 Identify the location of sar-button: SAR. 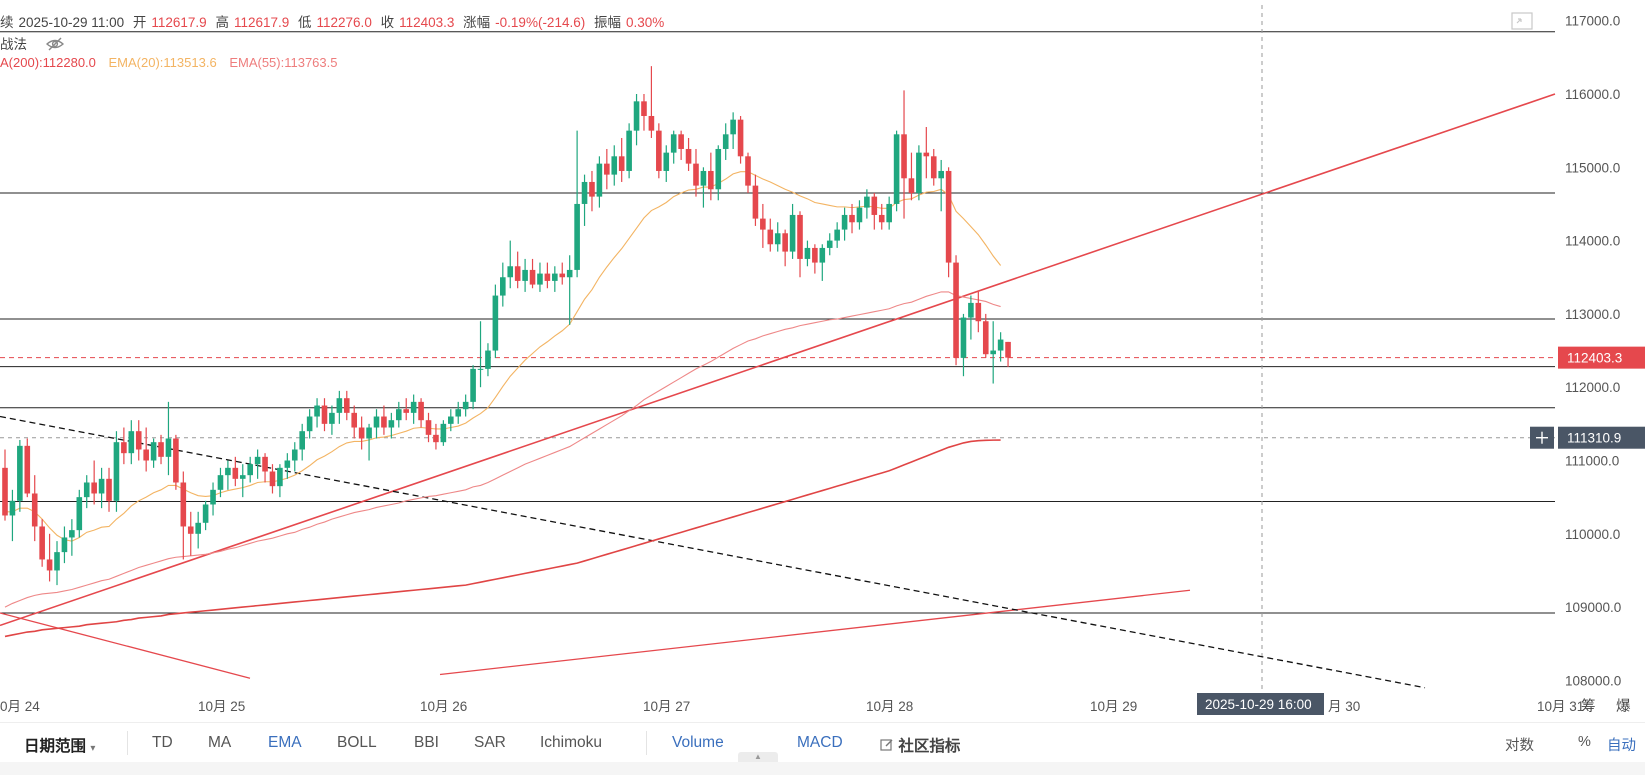
(490, 742).